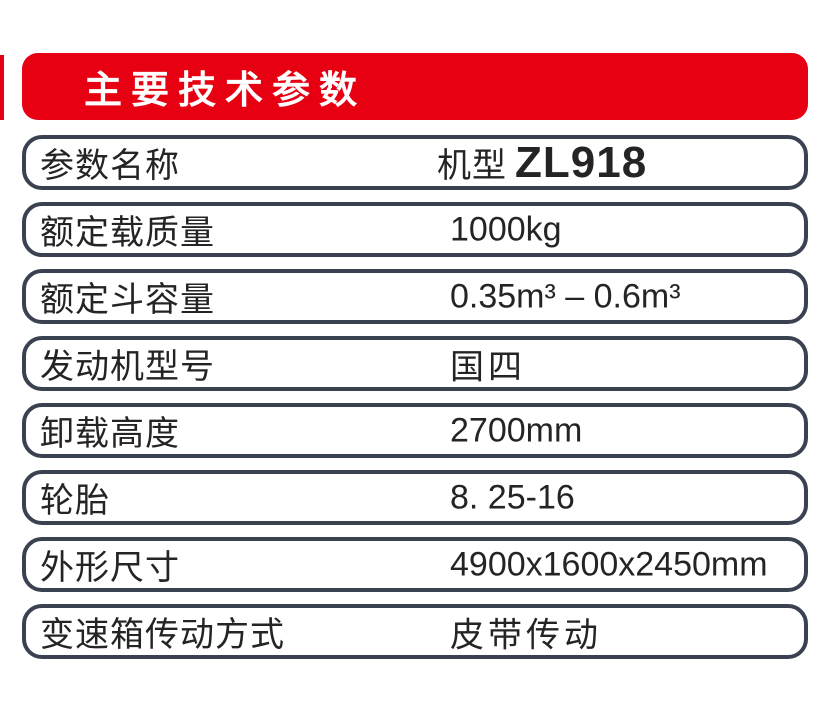 This screenshot has width=827, height=709. Describe the element at coordinates (415, 86) in the screenshot. I see `section-banner: 主要技术参数` at that location.